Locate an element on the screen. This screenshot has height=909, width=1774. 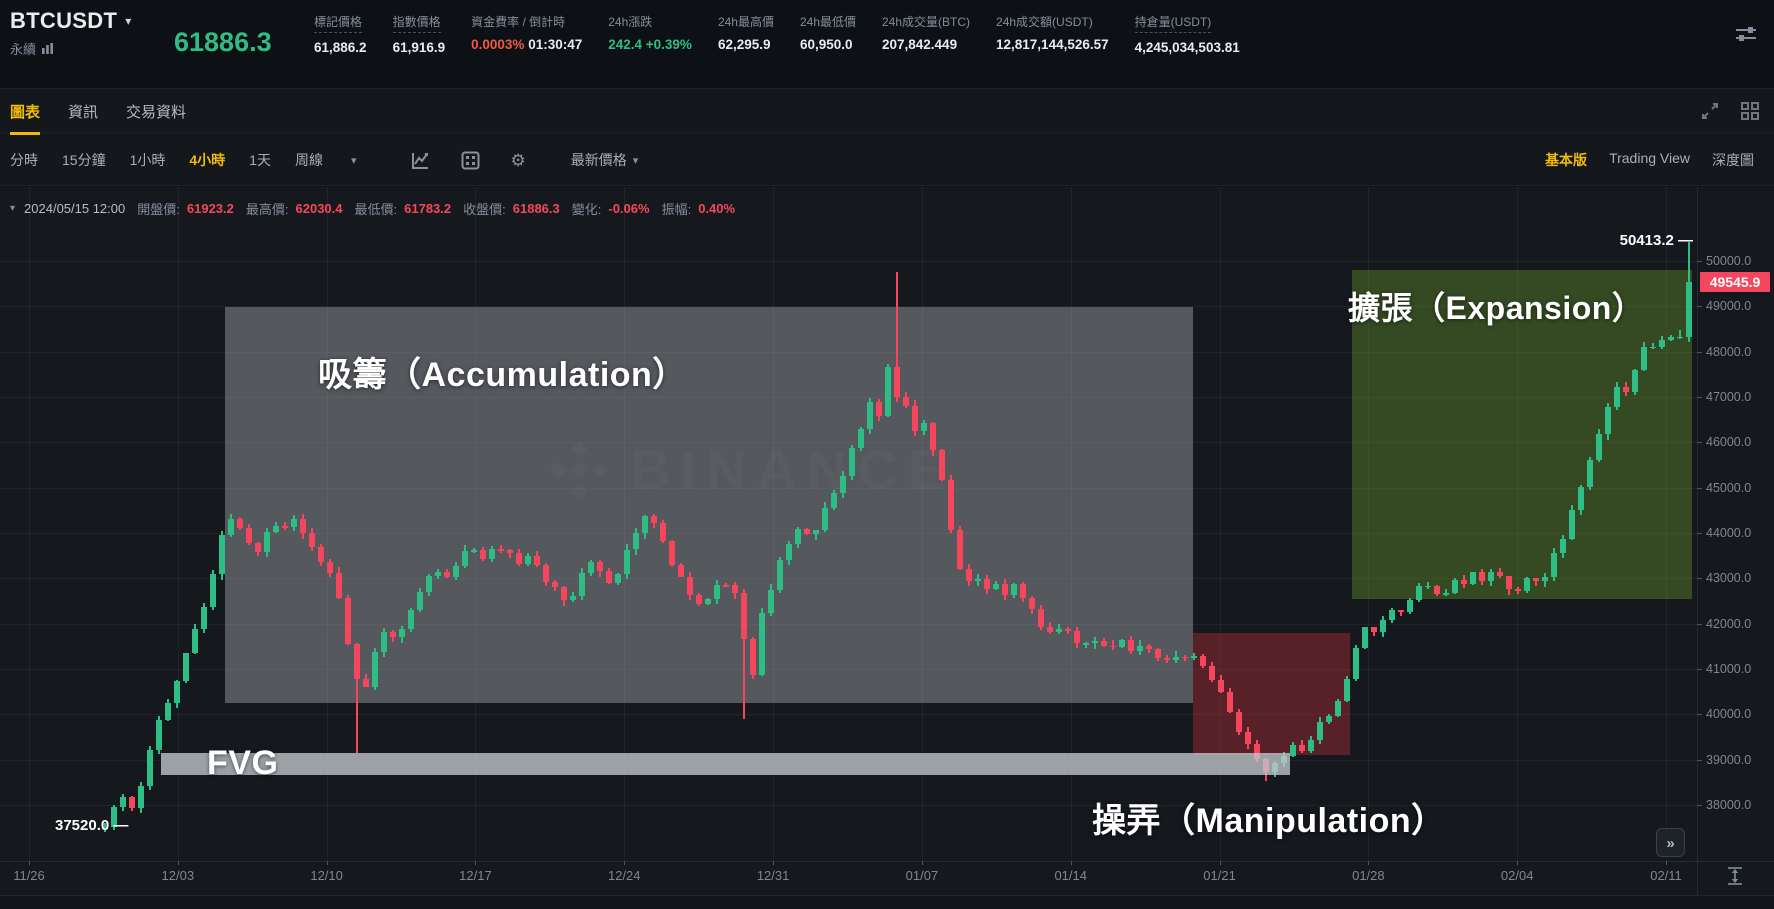
view-basic: 基本版 is located at coordinates (1566, 160).